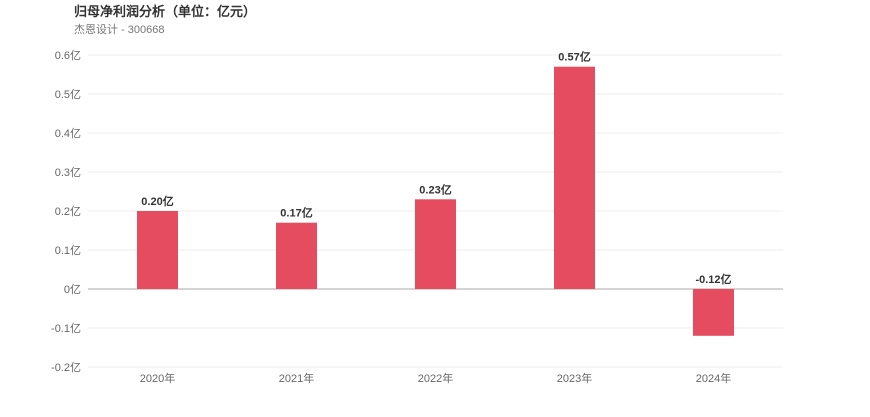 The image size is (870, 417). What do you see at coordinates (296, 213) in the screenshot?
I see `data-label: 0.17亿` at bounding box center [296, 213].